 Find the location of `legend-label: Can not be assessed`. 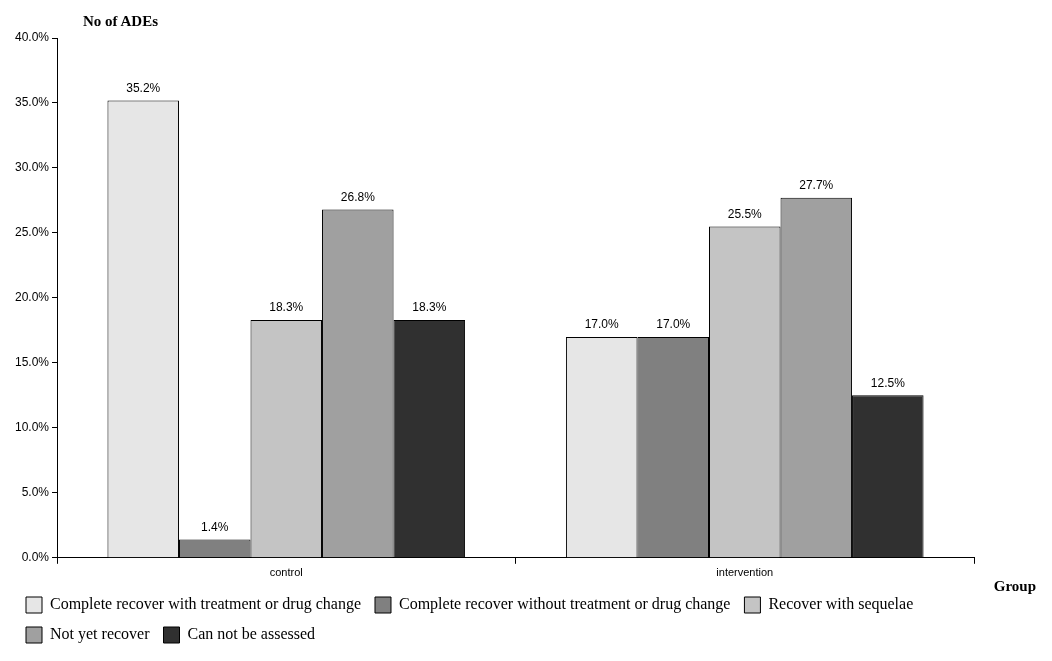

legend-label: Can not be assessed is located at coordinates (251, 634).